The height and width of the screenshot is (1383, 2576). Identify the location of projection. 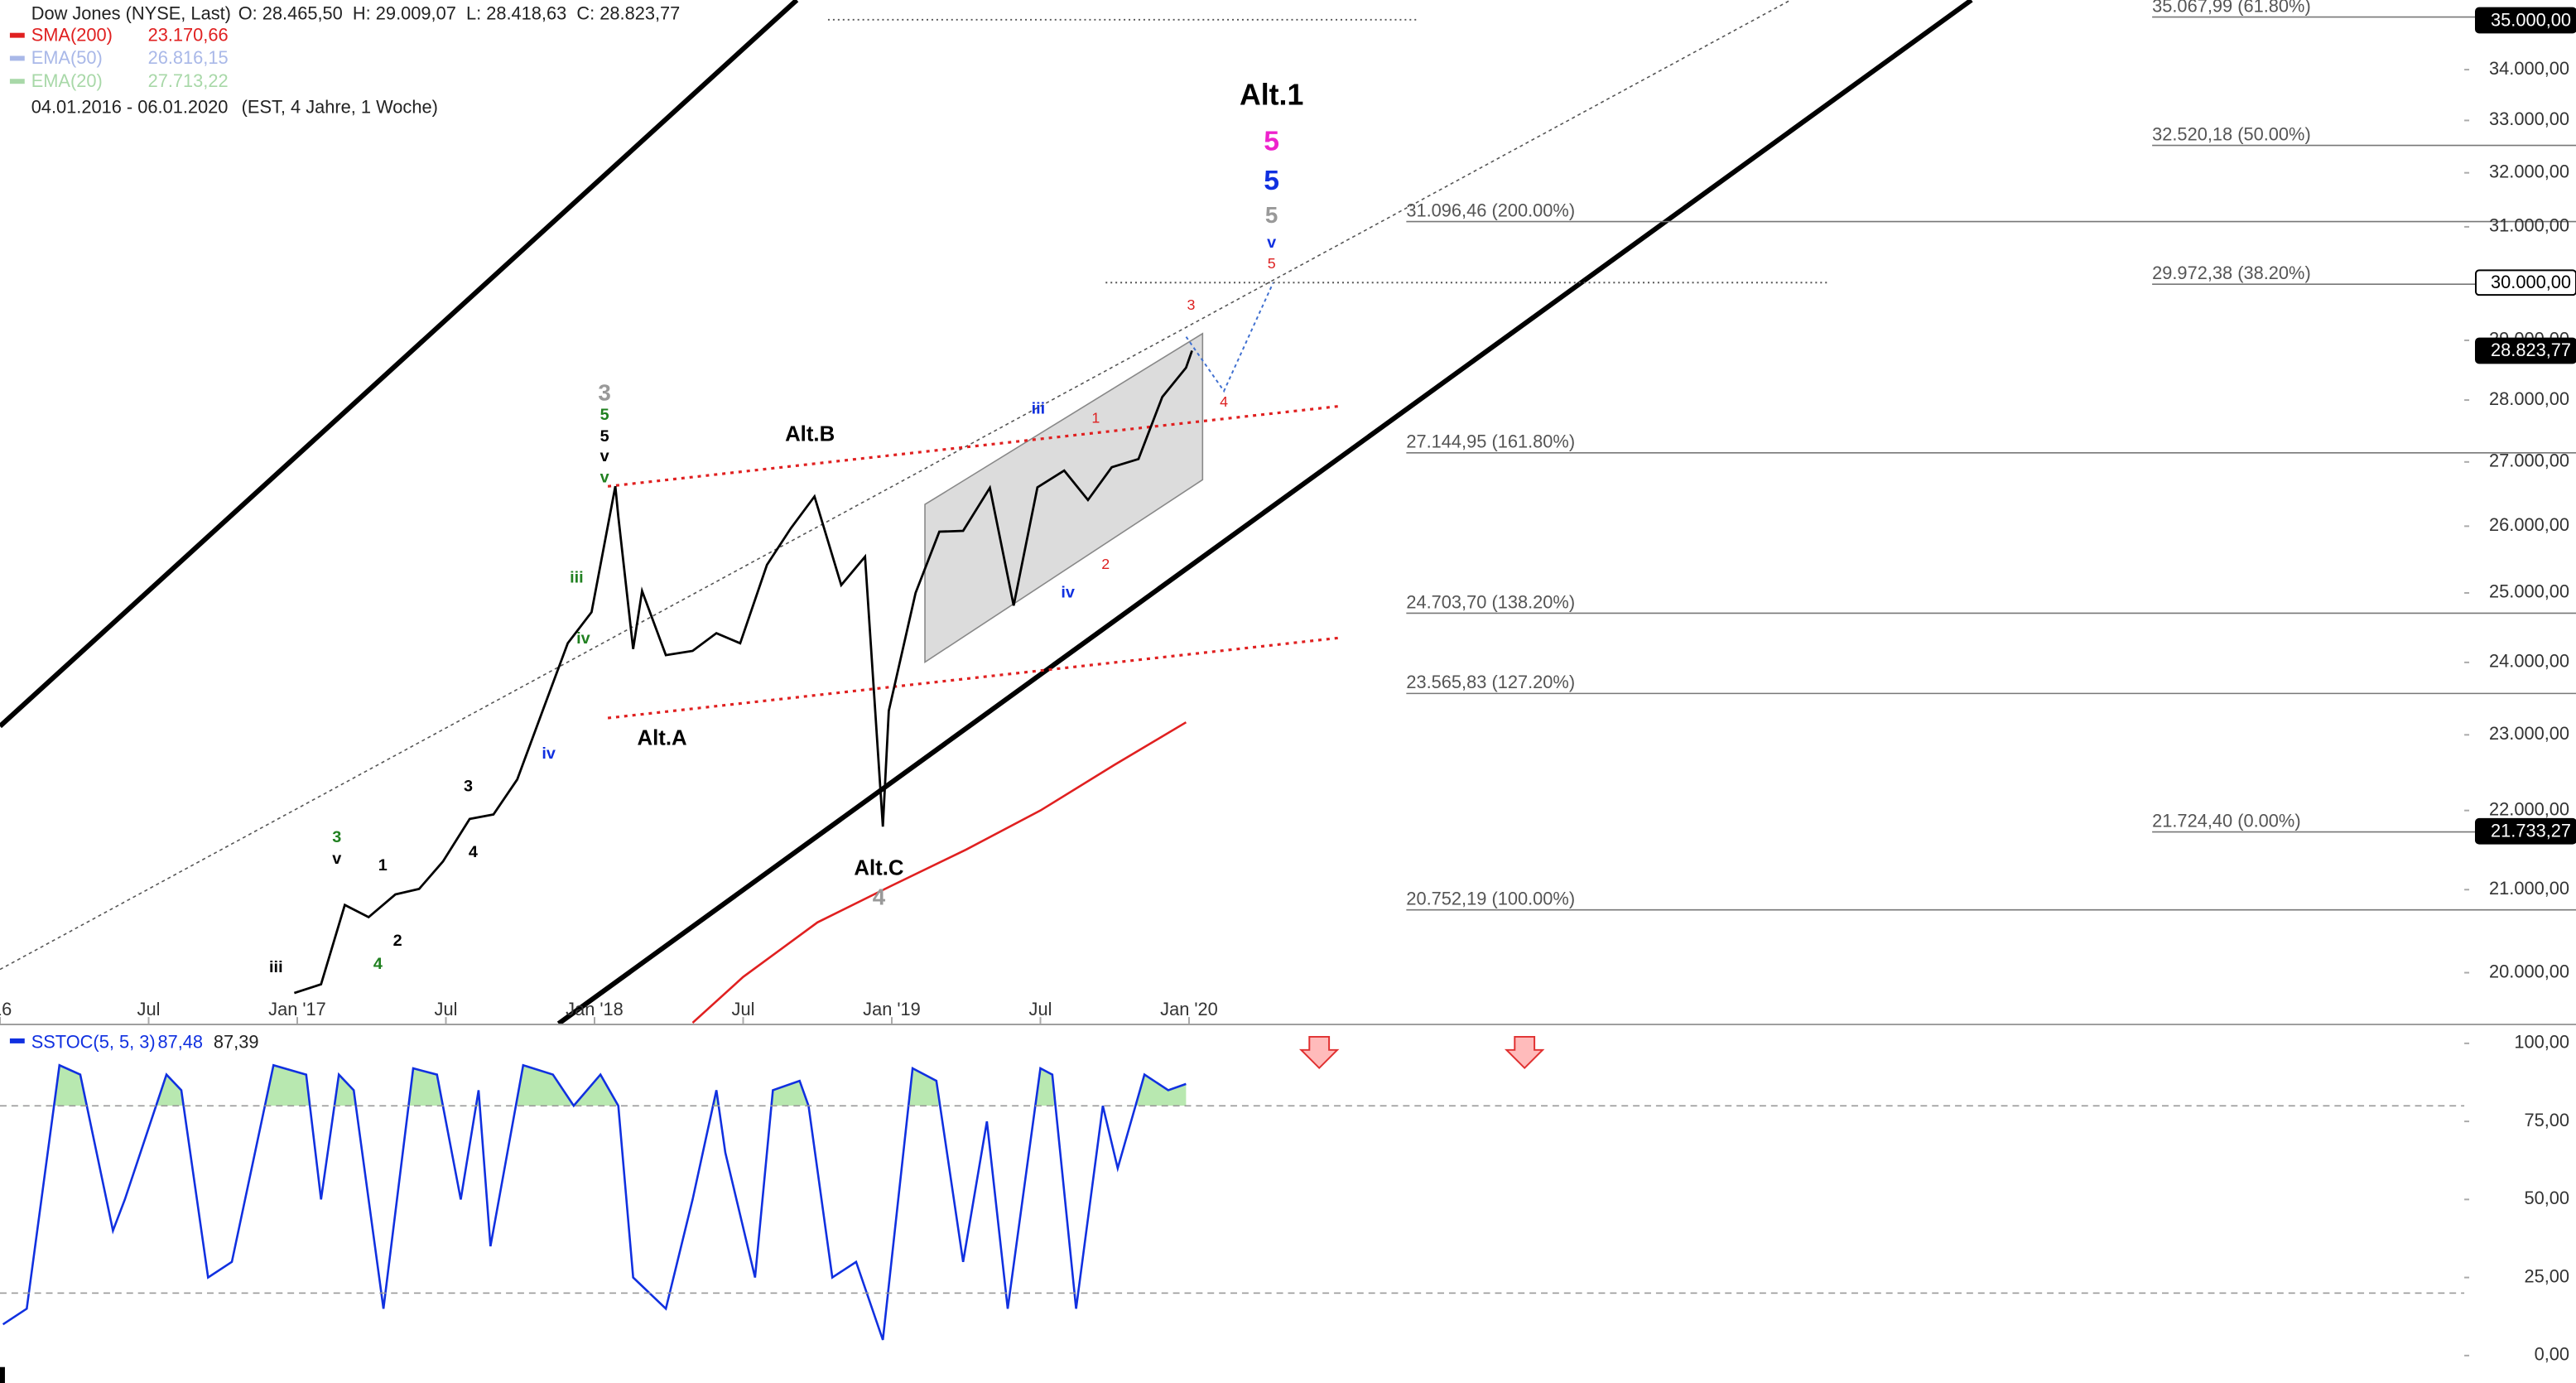
(1229, 337).